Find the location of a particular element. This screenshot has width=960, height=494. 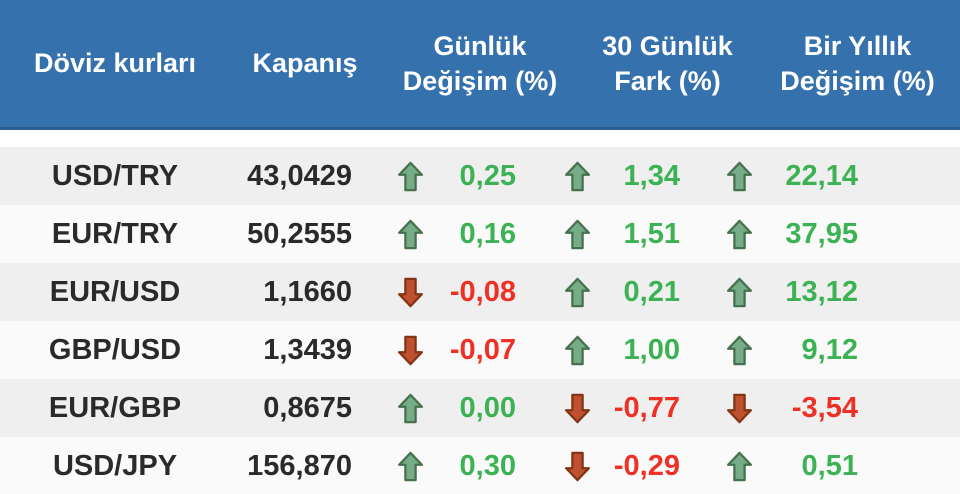

table-row: USD/JPY 156,870 0,30 -0,29 0,51 is located at coordinates (480, 465).